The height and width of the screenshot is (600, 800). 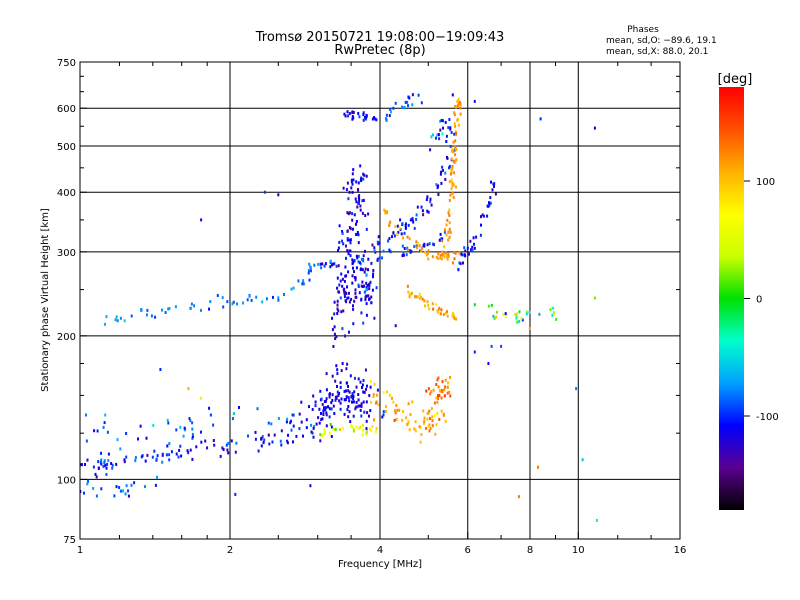 I want to click on y-tick-label: 75, so click(x=69, y=540).